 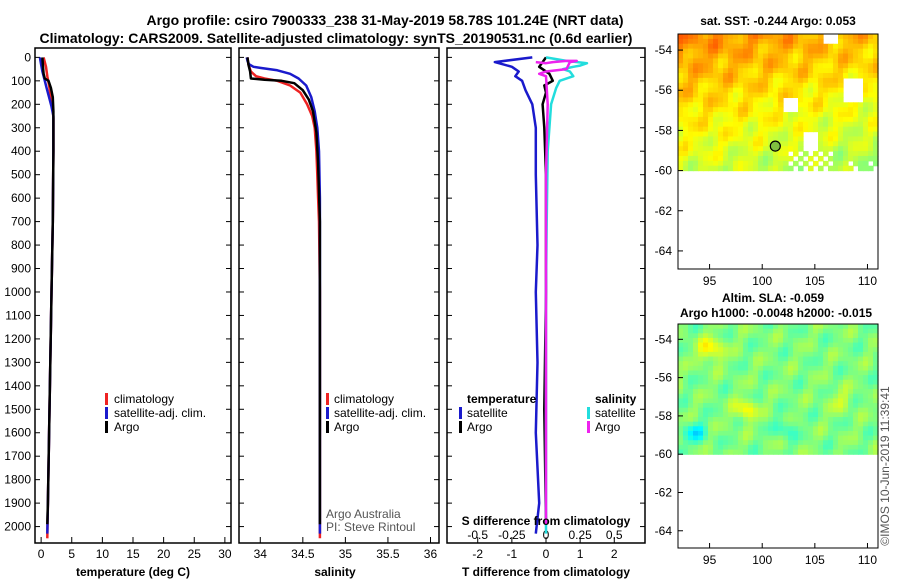 What do you see at coordinates (545, 535) in the screenshot?
I see `salinity-difference-ticks: -0.5 -0.25 0 0.25 0.5` at bounding box center [545, 535].